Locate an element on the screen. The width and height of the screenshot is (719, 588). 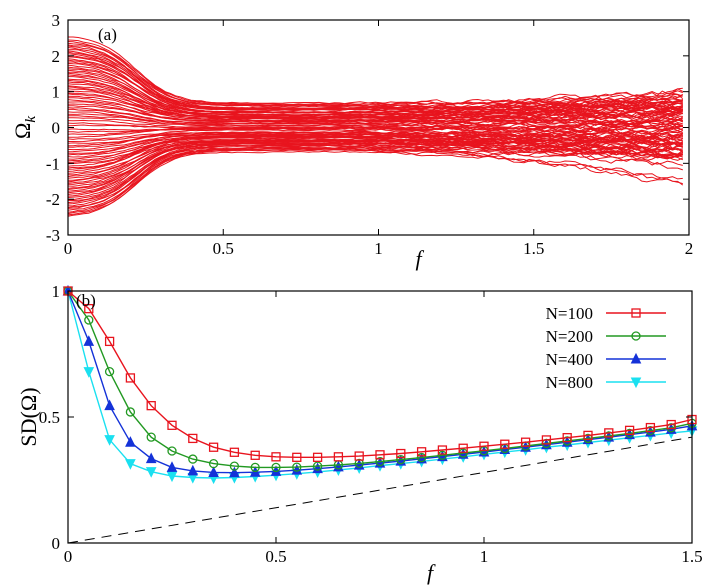
panel-a-y-tick-label: -1 is located at coordinates (53, 163).